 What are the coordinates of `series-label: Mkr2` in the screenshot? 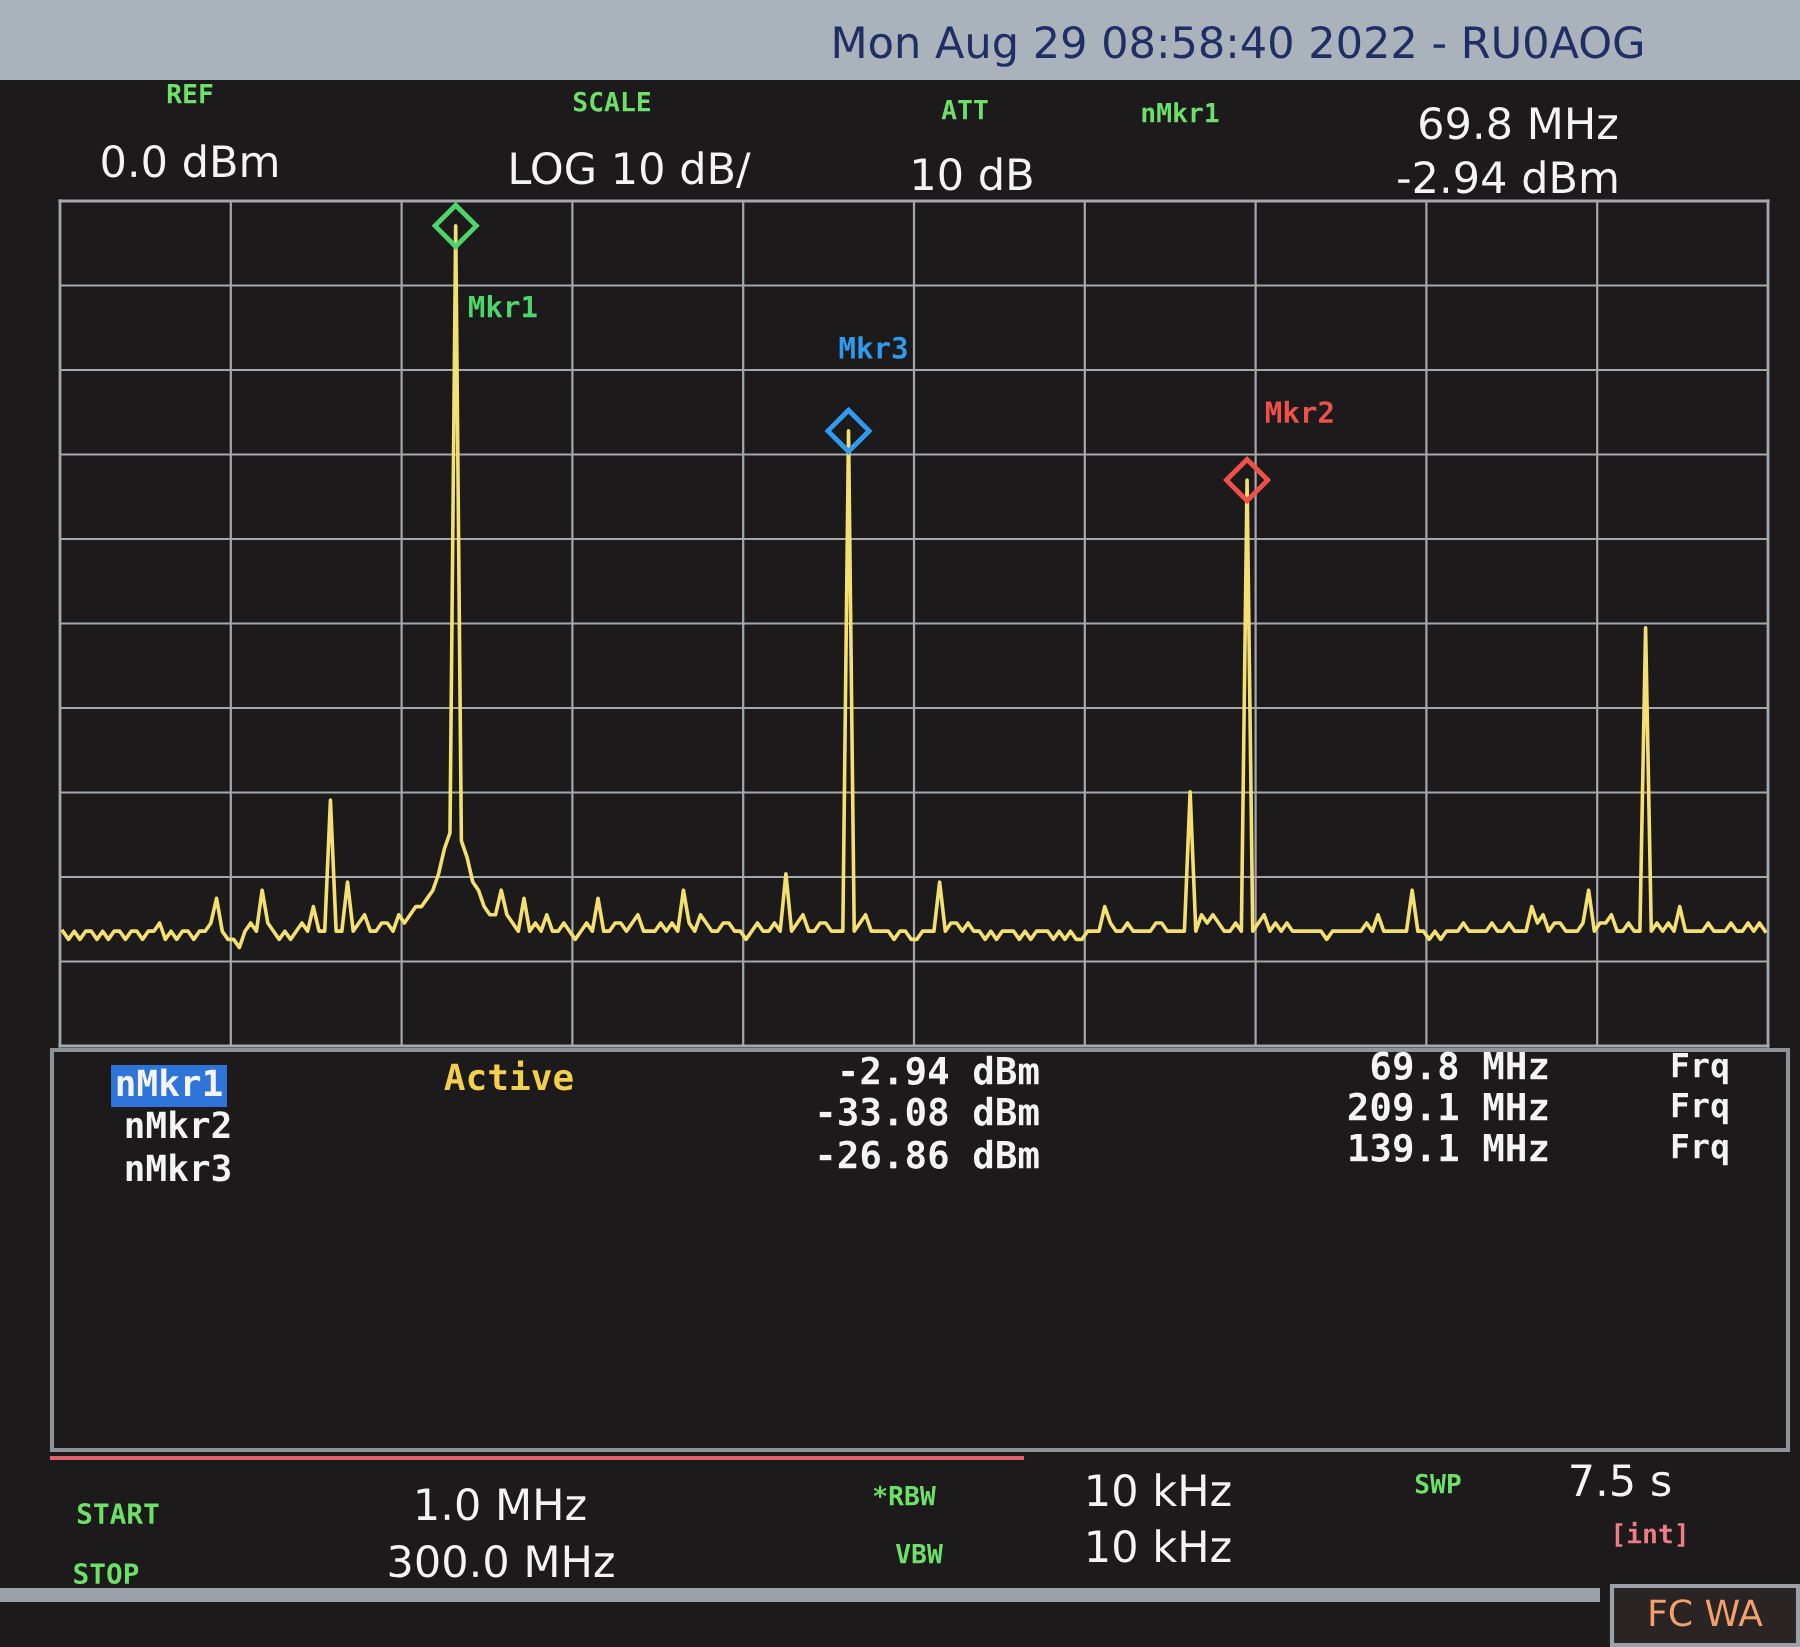 It's located at (1299, 411).